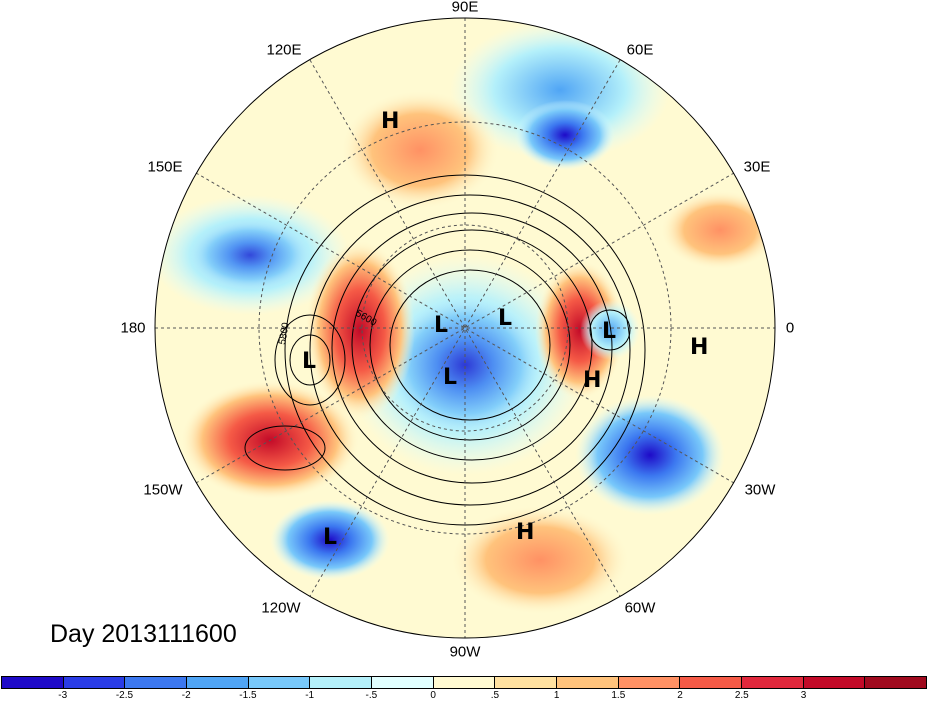  I want to click on marker-low-north-pacific: L, so click(309, 361).